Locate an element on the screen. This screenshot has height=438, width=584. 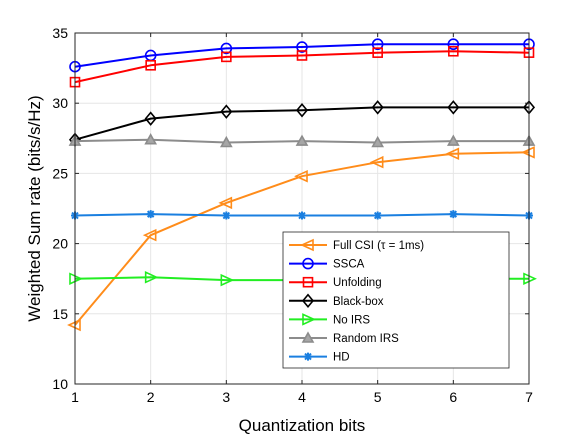
legend-entry: No IRS is located at coordinates (329, 319).